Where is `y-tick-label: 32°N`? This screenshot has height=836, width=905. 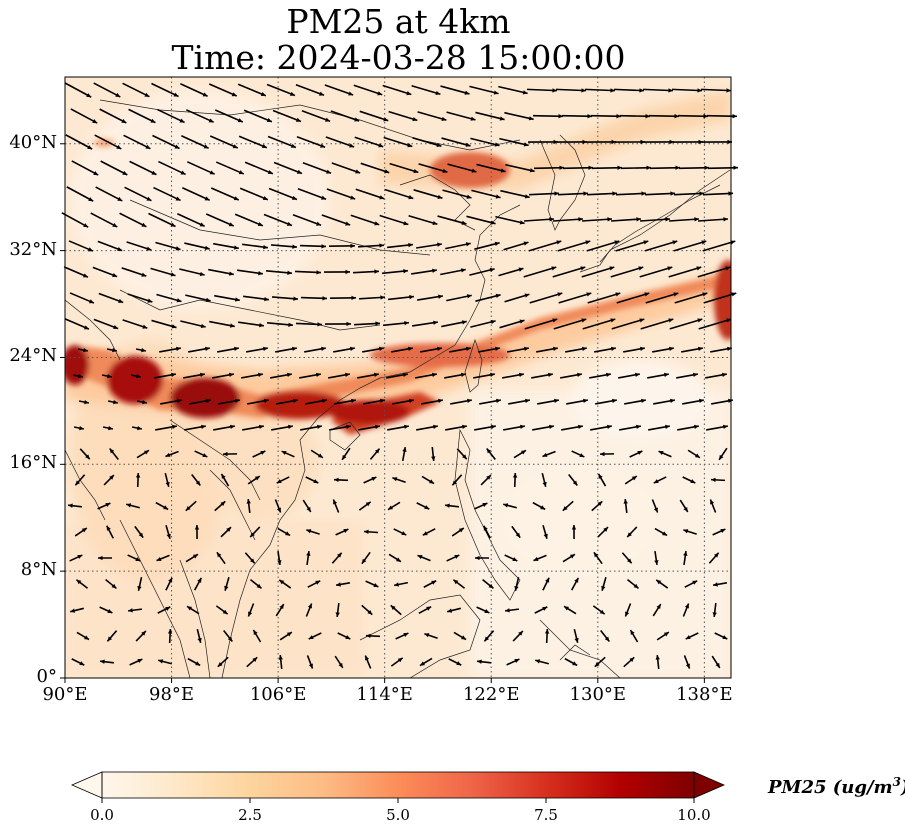 y-tick-label: 32°N is located at coordinates (33, 249).